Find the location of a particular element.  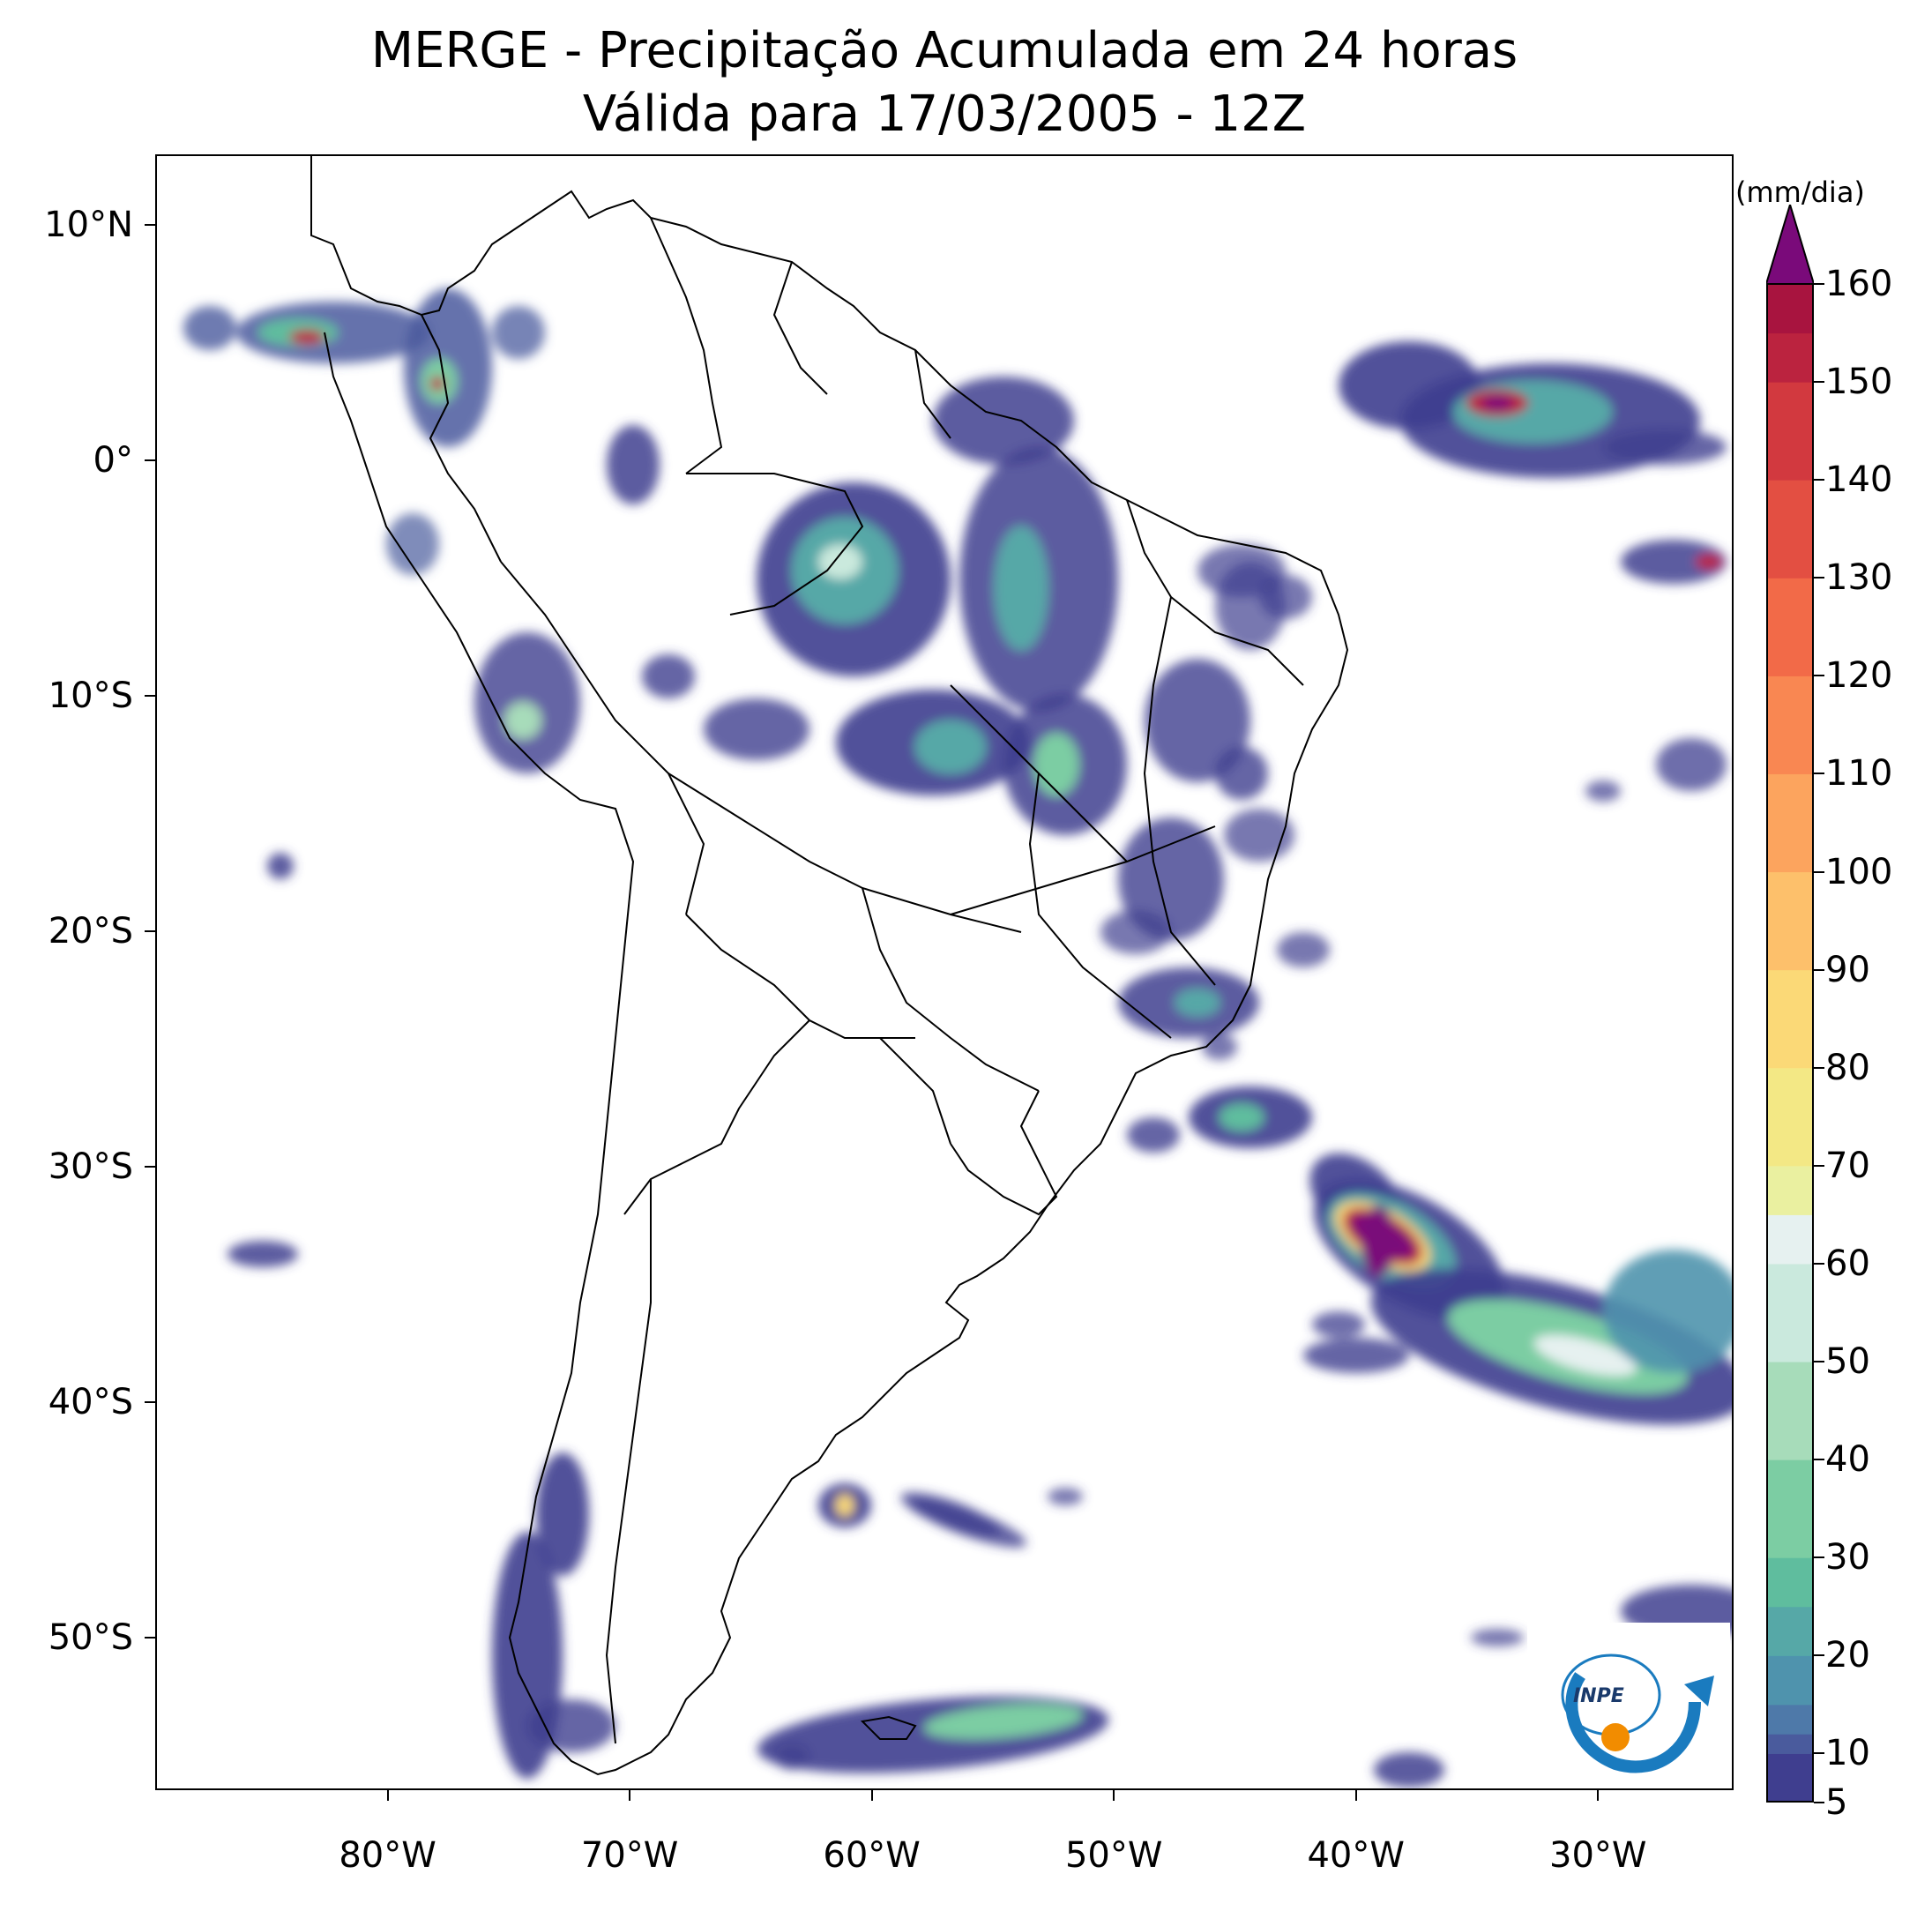

lon-tick-label: 70°W is located at coordinates (629, 1856).